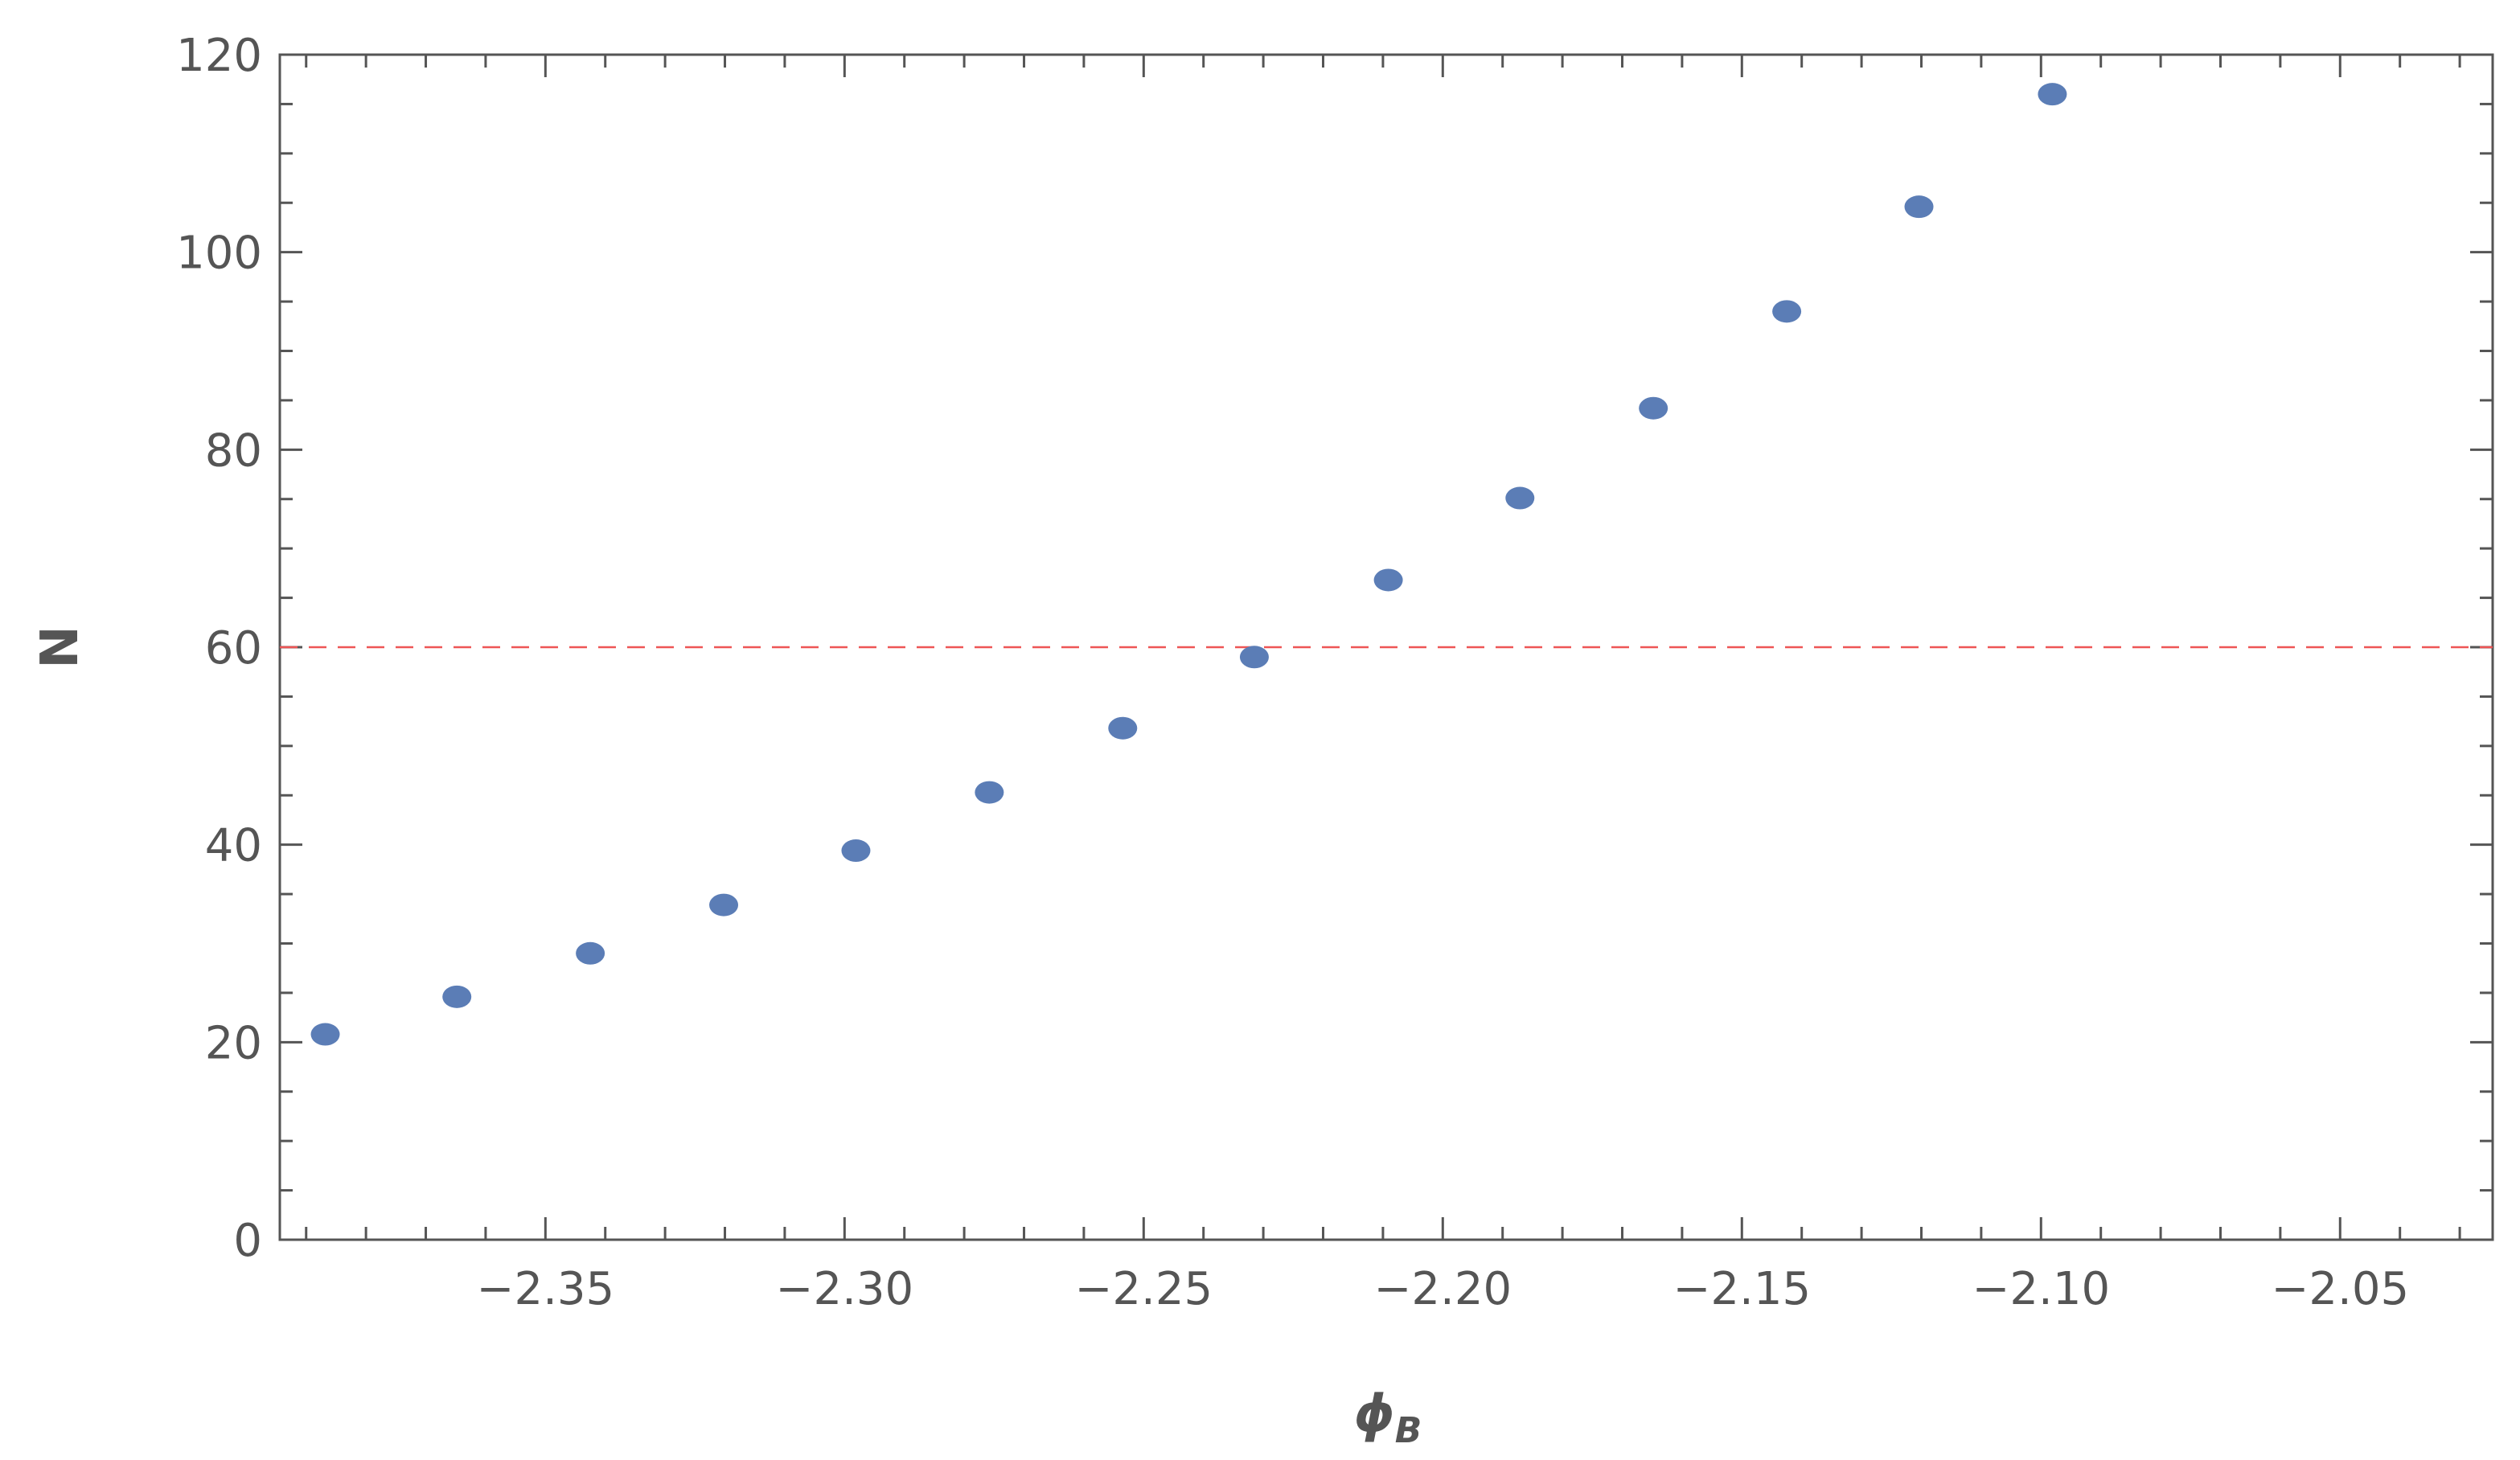  I want to click on x-tick-label: −2.35, so click(546, 1289).